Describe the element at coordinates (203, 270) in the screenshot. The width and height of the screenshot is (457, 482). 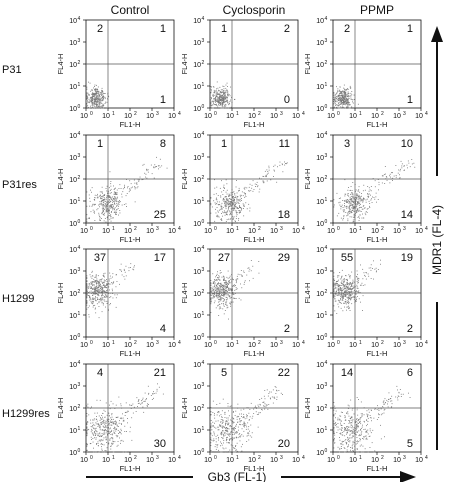
I see `y-tick-exponent: 3` at that location.